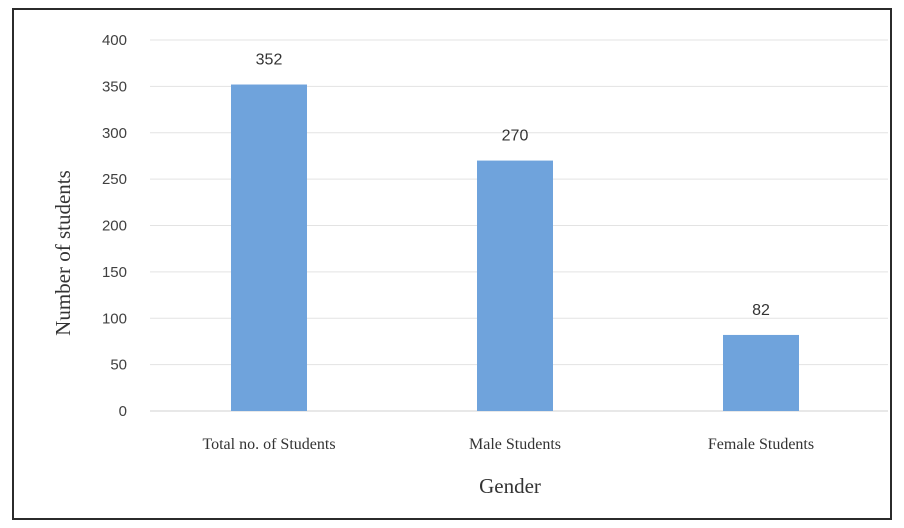 This screenshot has height=528, width=904. What do you see at coordinates (510, 486) in the screenshot?
I see `x-axis-title: Gender` at bounding box center [510, 486].